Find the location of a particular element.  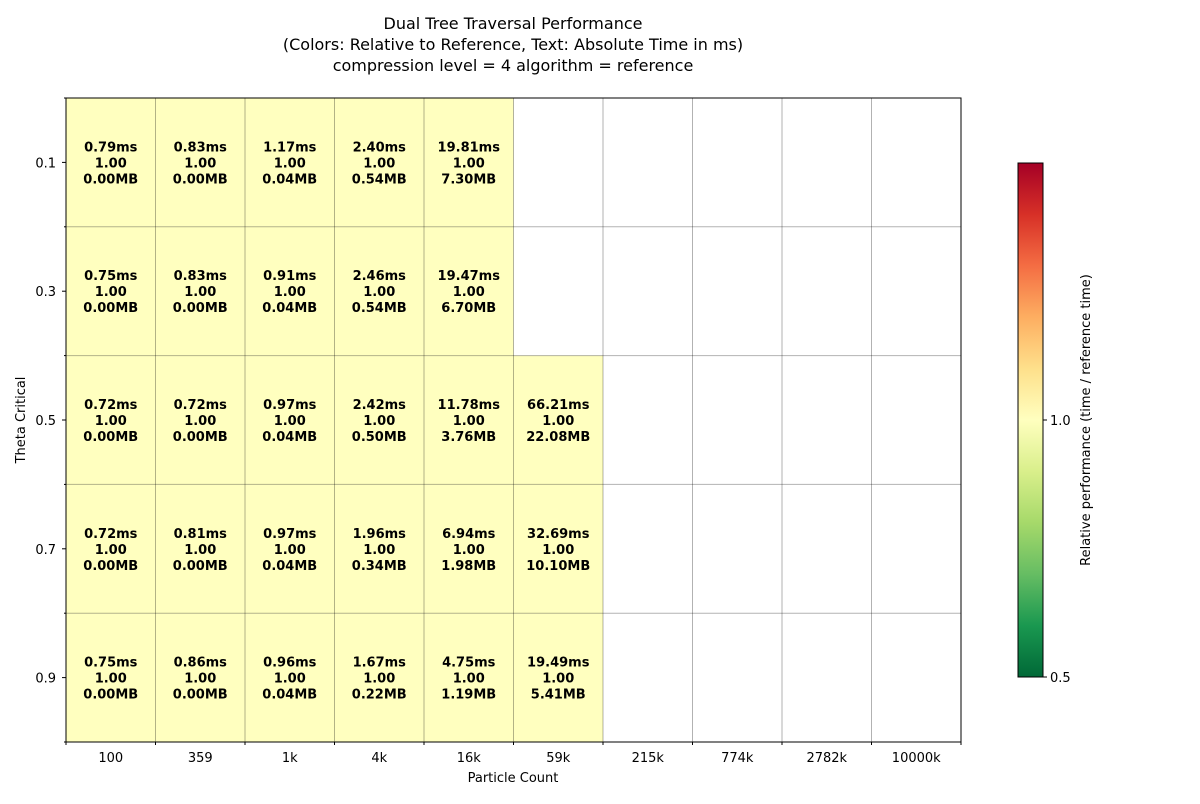

cell-label: 4.75ms is located at coordinates (469, 663).